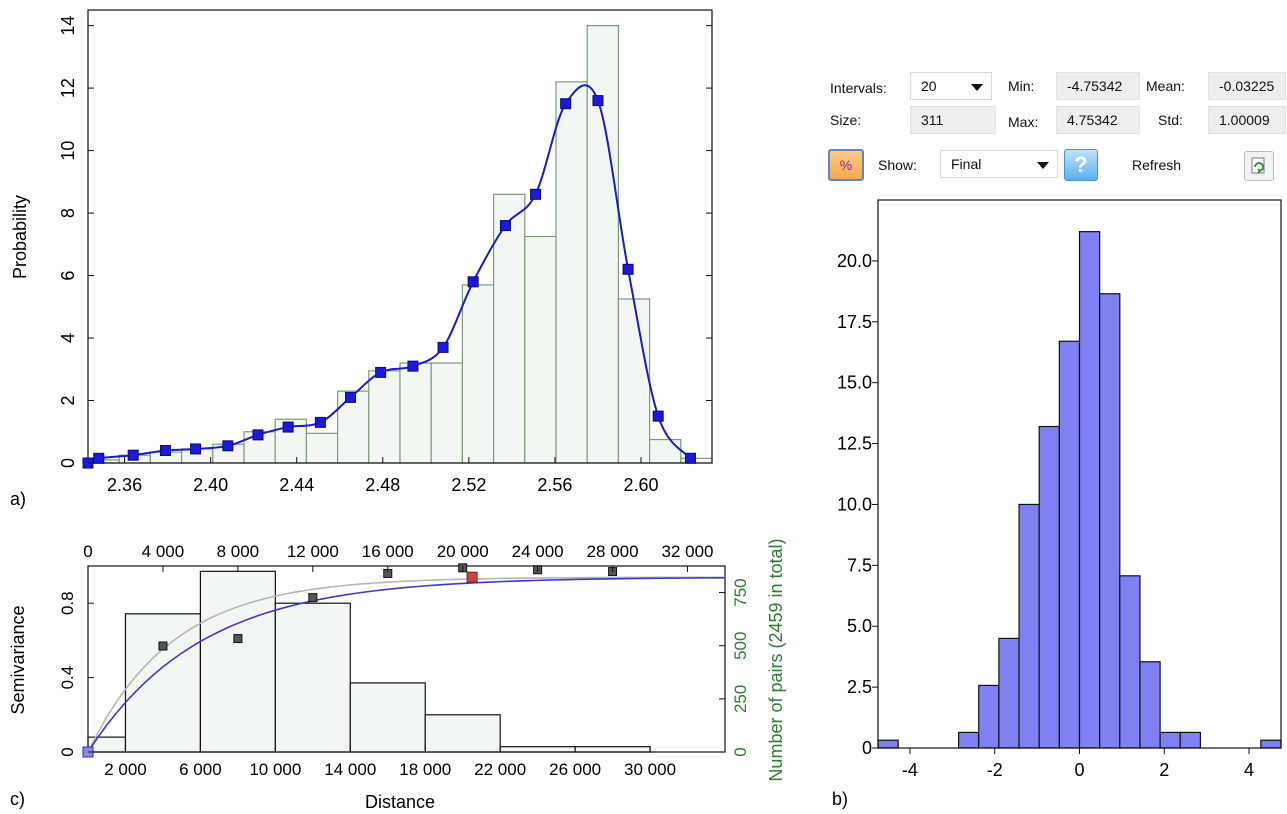 The image size is (1287, 814). What do you see at coordinates (776, 659) in the screenshot?
I see `y2-axis-label: Number of pairs (2459 in total)` at bounding box center [776, 659].